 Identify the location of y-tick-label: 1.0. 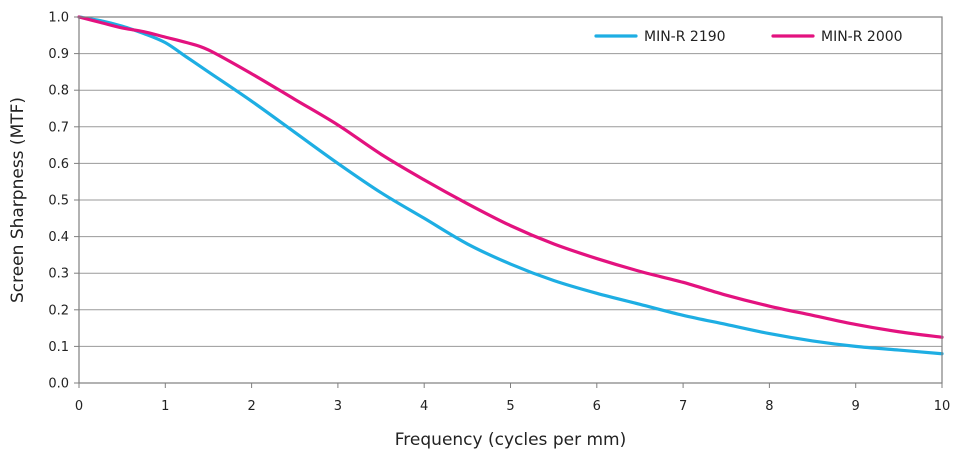
(58, 18).